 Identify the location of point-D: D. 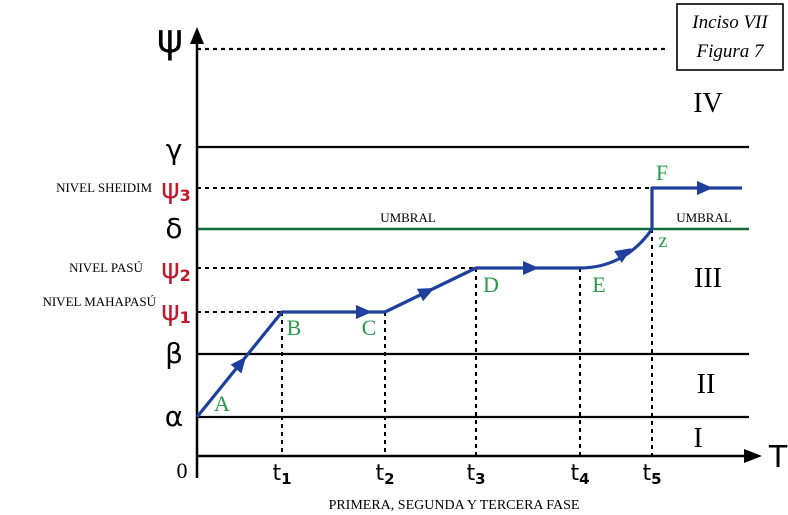
(491, 284).